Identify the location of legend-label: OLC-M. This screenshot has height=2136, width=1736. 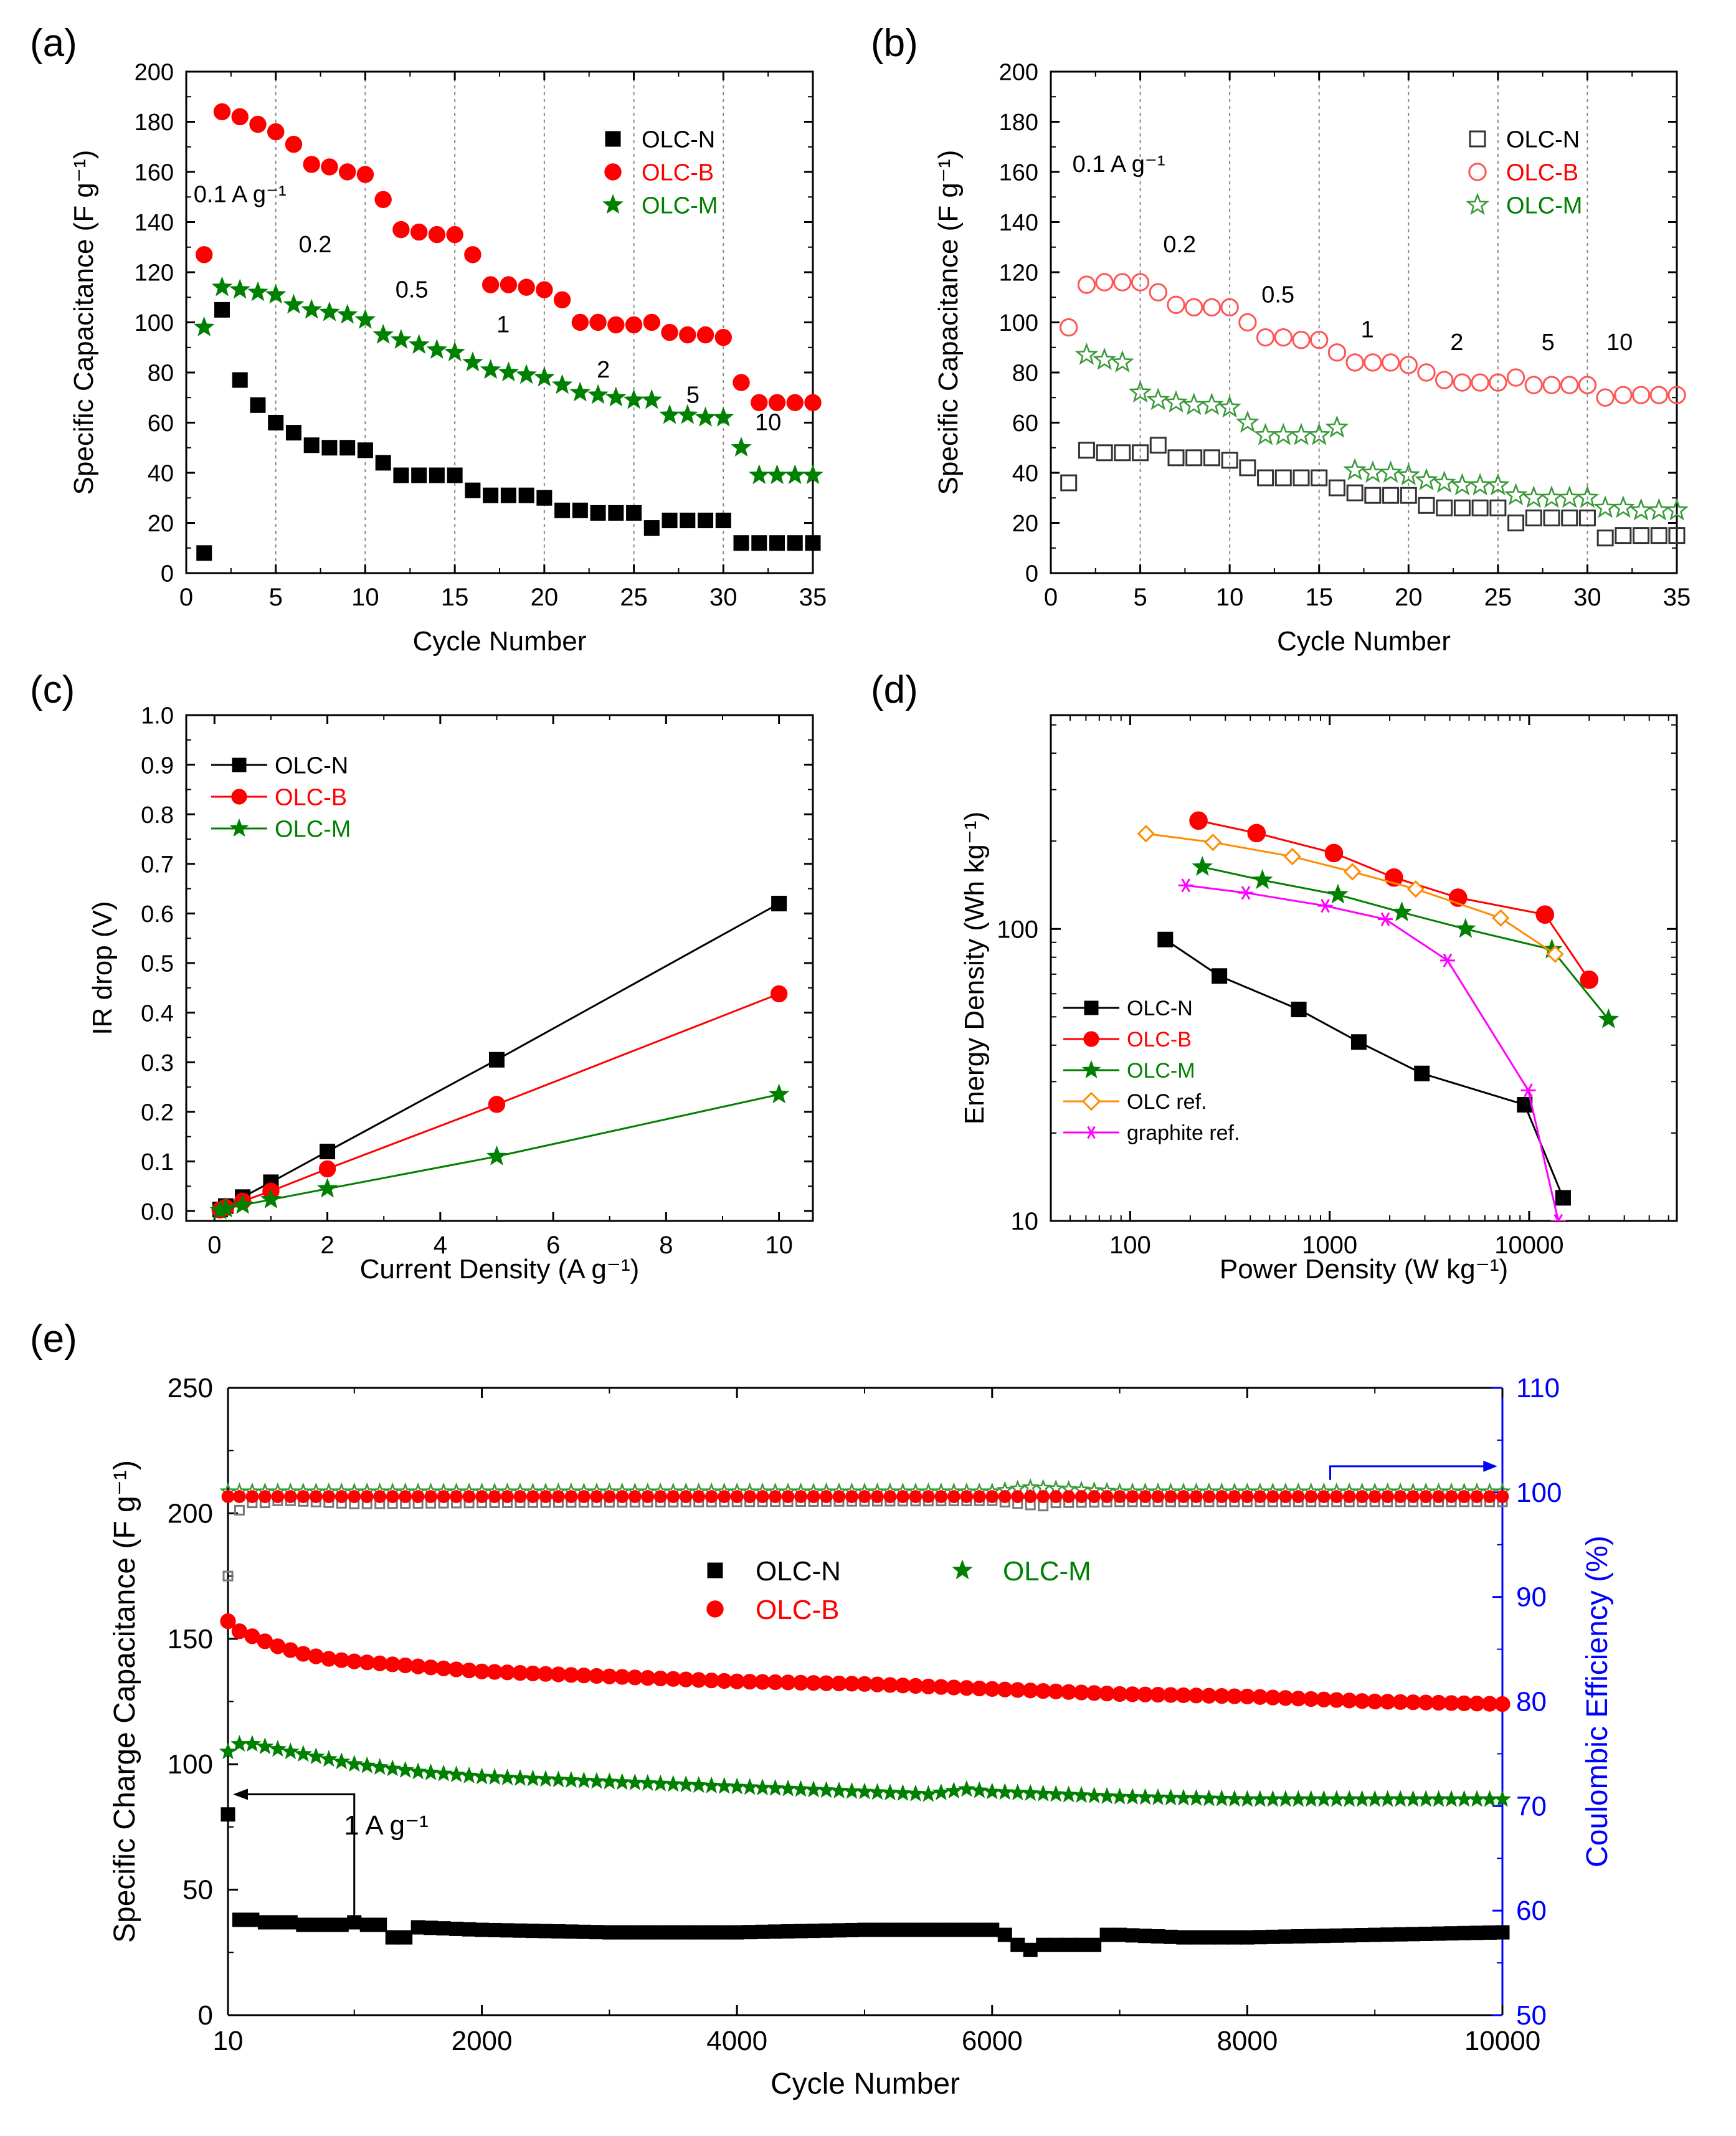
(1544, 206).